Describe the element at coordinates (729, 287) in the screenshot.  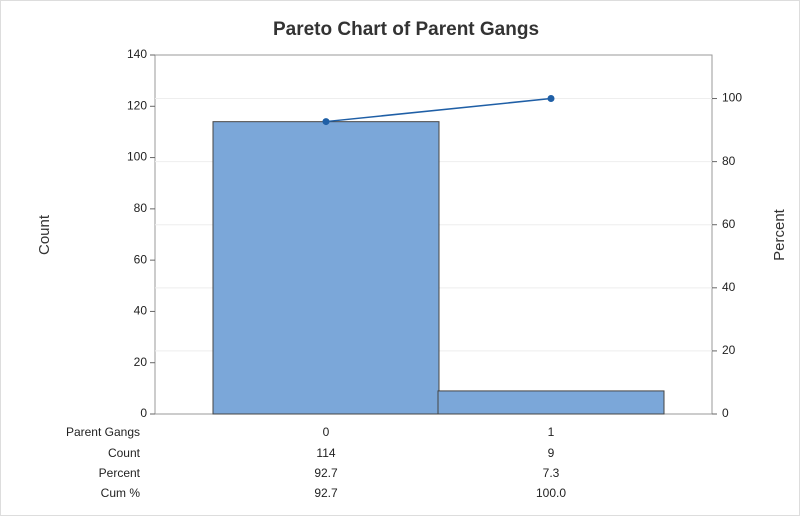
I see `y2-tick-label: 40` at that location.